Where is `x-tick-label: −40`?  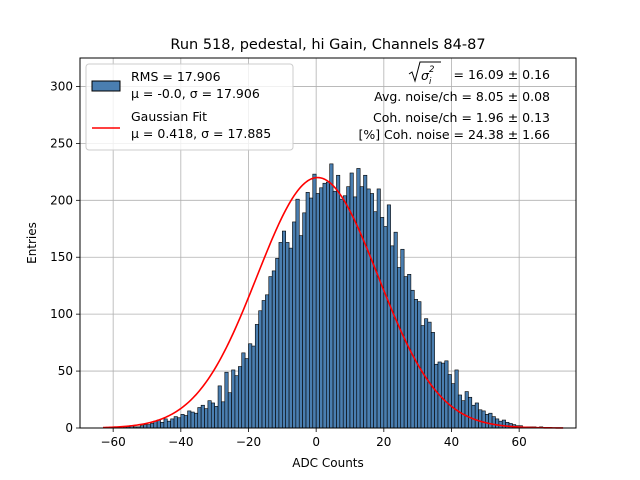 x-tick-label: −40 is located at coordinates (180, 442).